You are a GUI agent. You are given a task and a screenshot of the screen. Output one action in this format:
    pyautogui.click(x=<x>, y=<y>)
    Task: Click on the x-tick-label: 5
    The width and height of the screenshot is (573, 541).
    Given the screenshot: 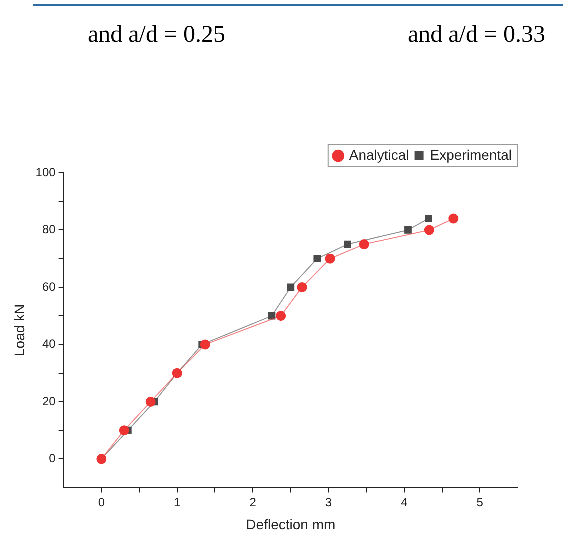 What is the action you would take?
    pyautogui.click(x=480, y=502)
    